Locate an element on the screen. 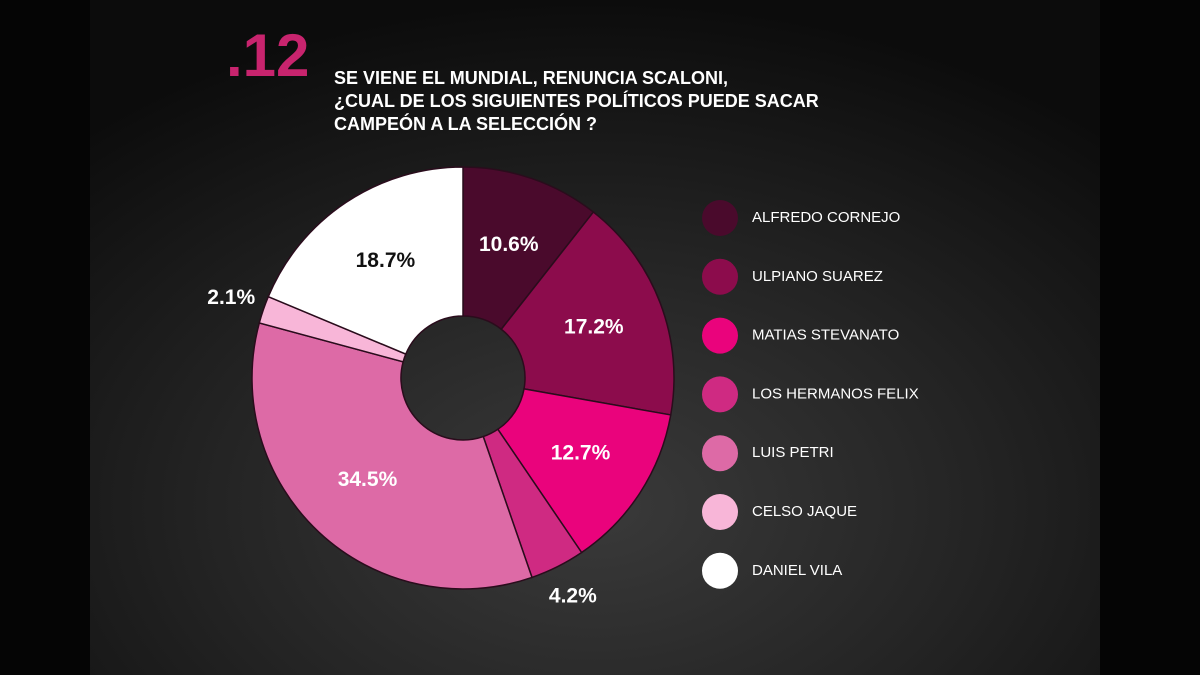  legend-label: CELSO JAQUE is located at coordinates (804, 511).